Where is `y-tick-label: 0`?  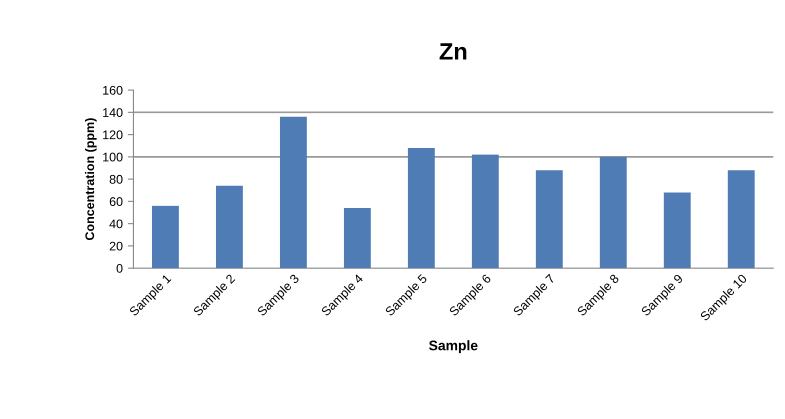
y-tick-label: 0 is located at coordinates (119, 268).